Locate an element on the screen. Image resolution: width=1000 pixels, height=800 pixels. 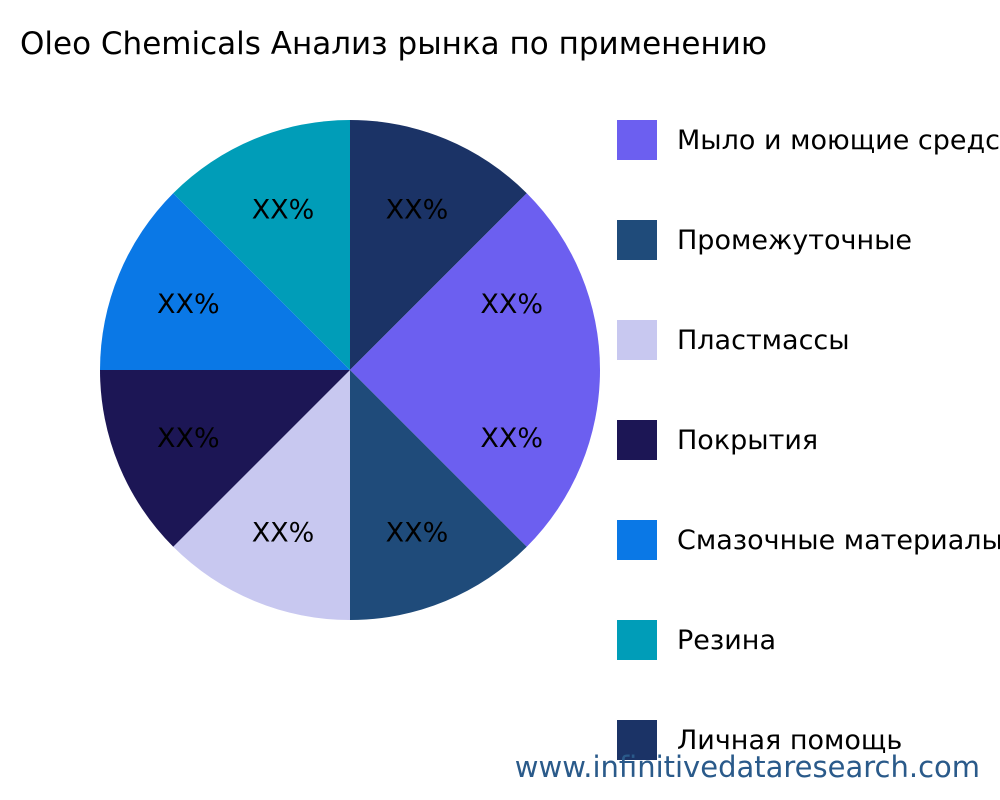
legend-item: Смазочные материалы is located at coordinates (808, 540).